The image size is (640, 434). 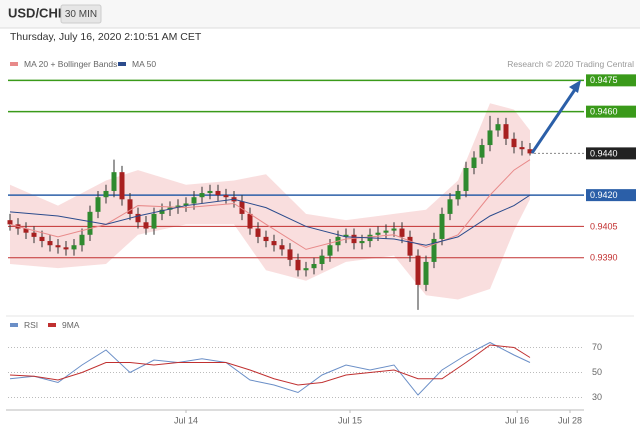 What do you see at coordinates (517, 420) in the screenshot?
I see `x-tick-label: Jul 16` at bounding box center [517, 420].